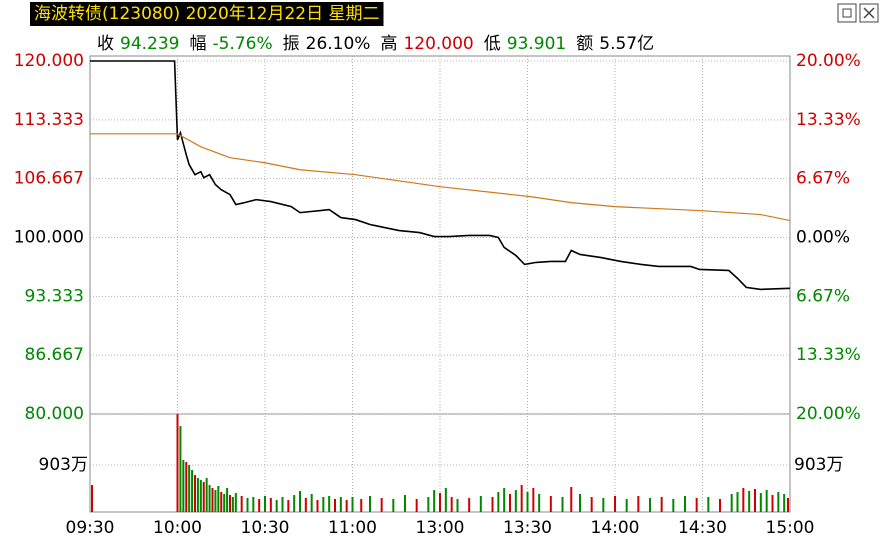  I want to click on x-tick-label: 13:30, so click(527, 528).